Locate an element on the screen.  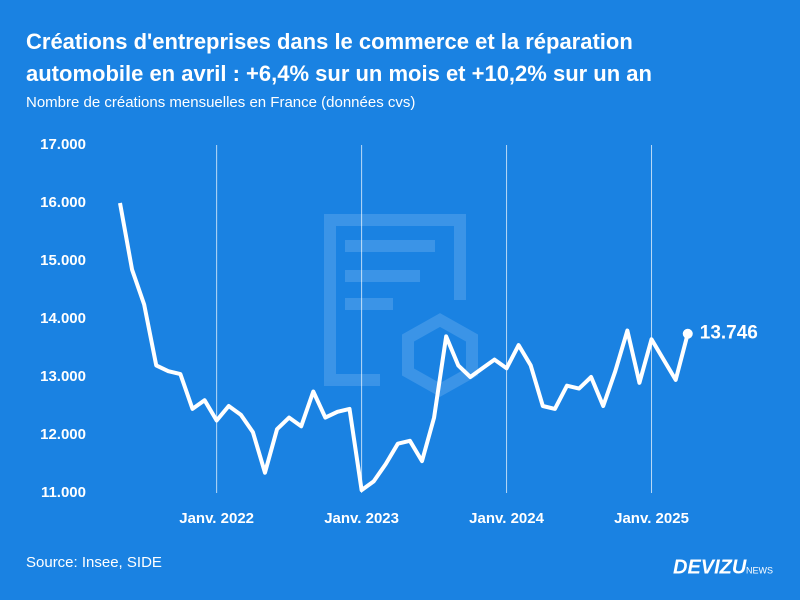
x-tick-label: Janv. 2025 is located at coordinates (651, 518).